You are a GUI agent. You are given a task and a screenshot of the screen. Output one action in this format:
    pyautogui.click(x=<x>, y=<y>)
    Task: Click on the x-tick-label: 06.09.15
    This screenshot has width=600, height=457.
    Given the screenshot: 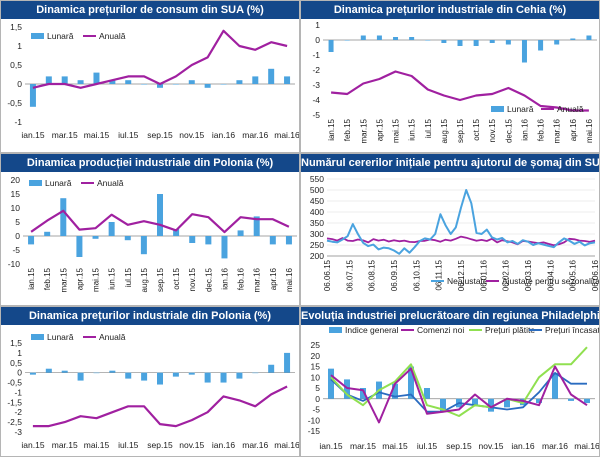 What is the action you would take?
    pyautogui.click(x=394, y=275)
    